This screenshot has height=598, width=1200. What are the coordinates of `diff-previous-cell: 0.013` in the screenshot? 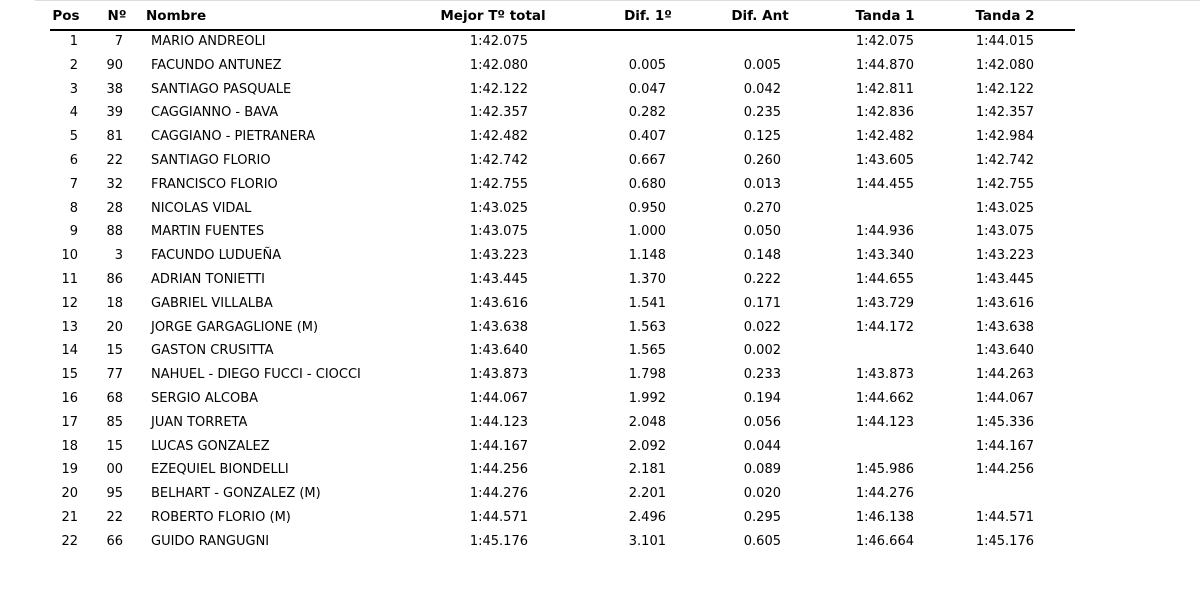 It's located at (762, 184).